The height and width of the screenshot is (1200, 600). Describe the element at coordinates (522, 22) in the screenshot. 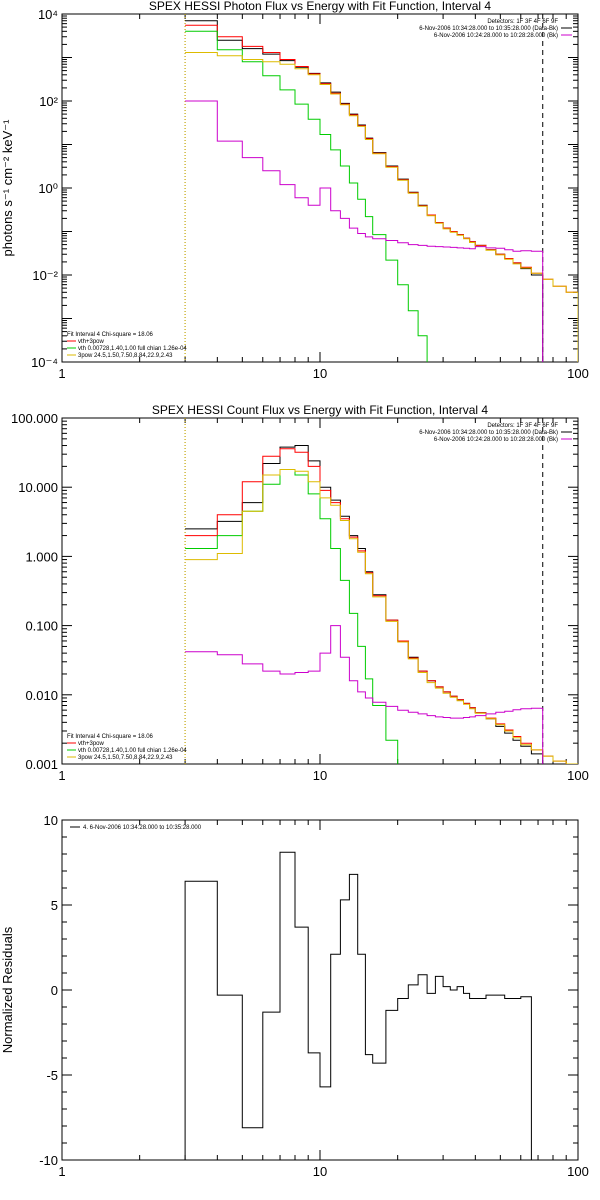

I see `panel-1-legend-text: Detectors: 1F 3F 4F 6F 9F` at that location.